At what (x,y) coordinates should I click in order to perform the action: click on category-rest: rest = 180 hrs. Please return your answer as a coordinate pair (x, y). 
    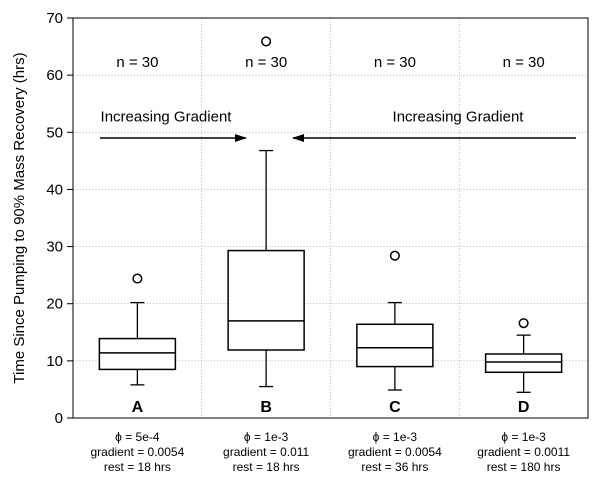
    Looking at the image, I should click on (524, 467).